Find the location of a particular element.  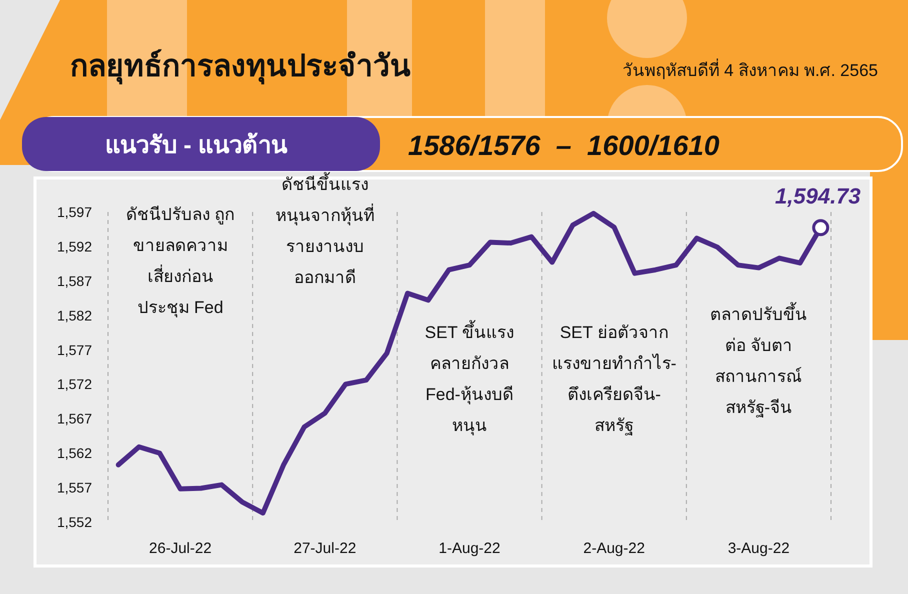

x-tick-label: 26-Jul-22 is located at coordinates (180, 548).